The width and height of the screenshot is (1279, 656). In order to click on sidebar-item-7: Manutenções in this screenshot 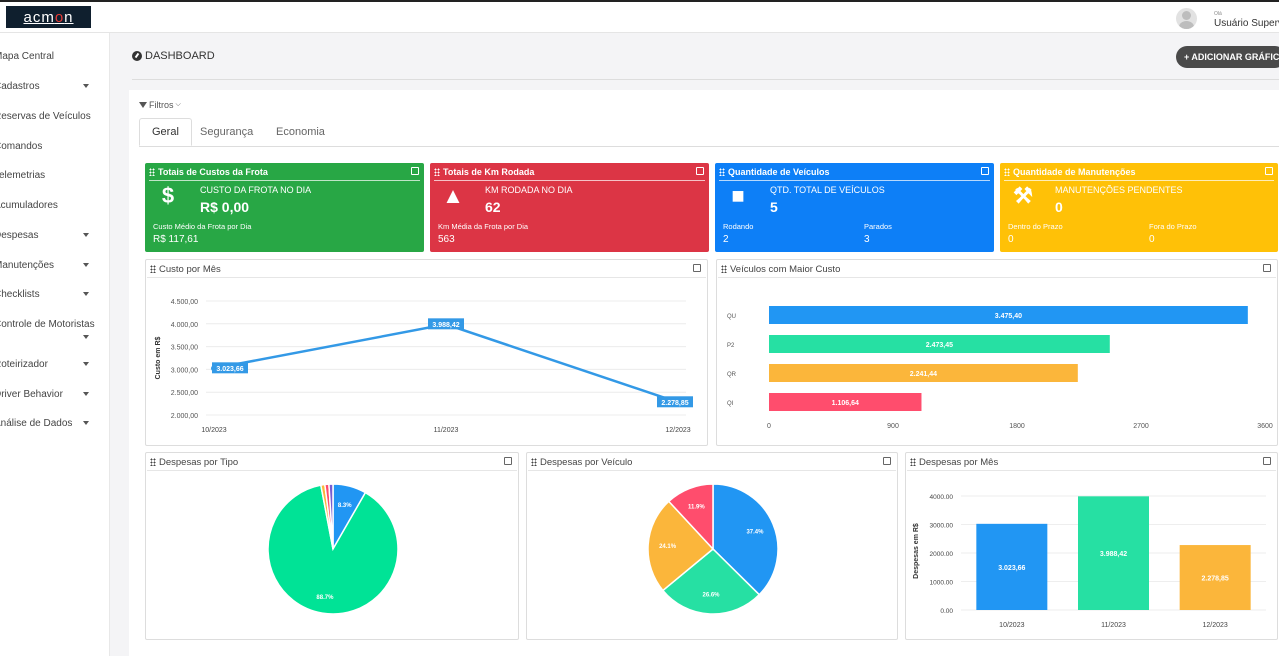, I will do `click(55, 265)`.